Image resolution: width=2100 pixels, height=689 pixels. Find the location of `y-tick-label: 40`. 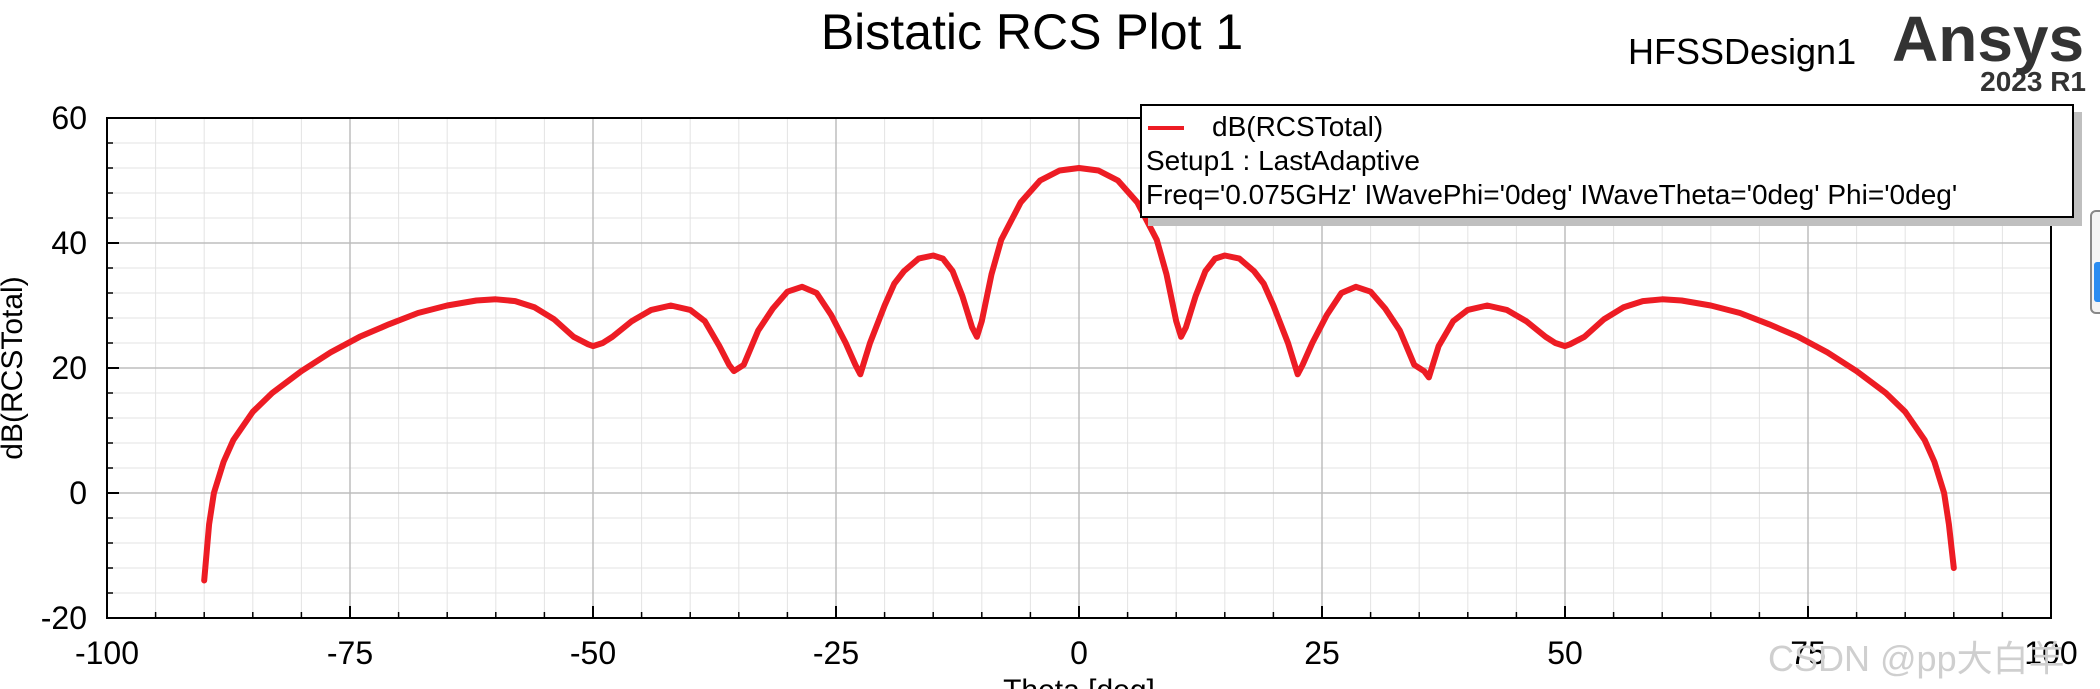

y-tick-label: 40 is located at coordinates (69, 243).